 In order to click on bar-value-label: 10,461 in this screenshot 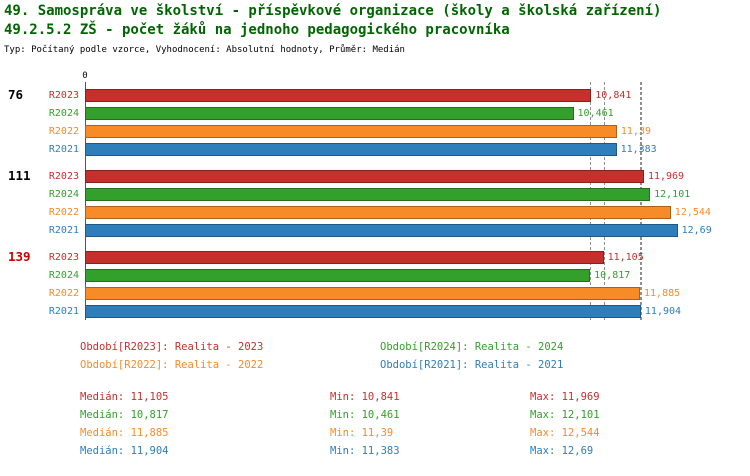, I will do `click(595, 113)`.